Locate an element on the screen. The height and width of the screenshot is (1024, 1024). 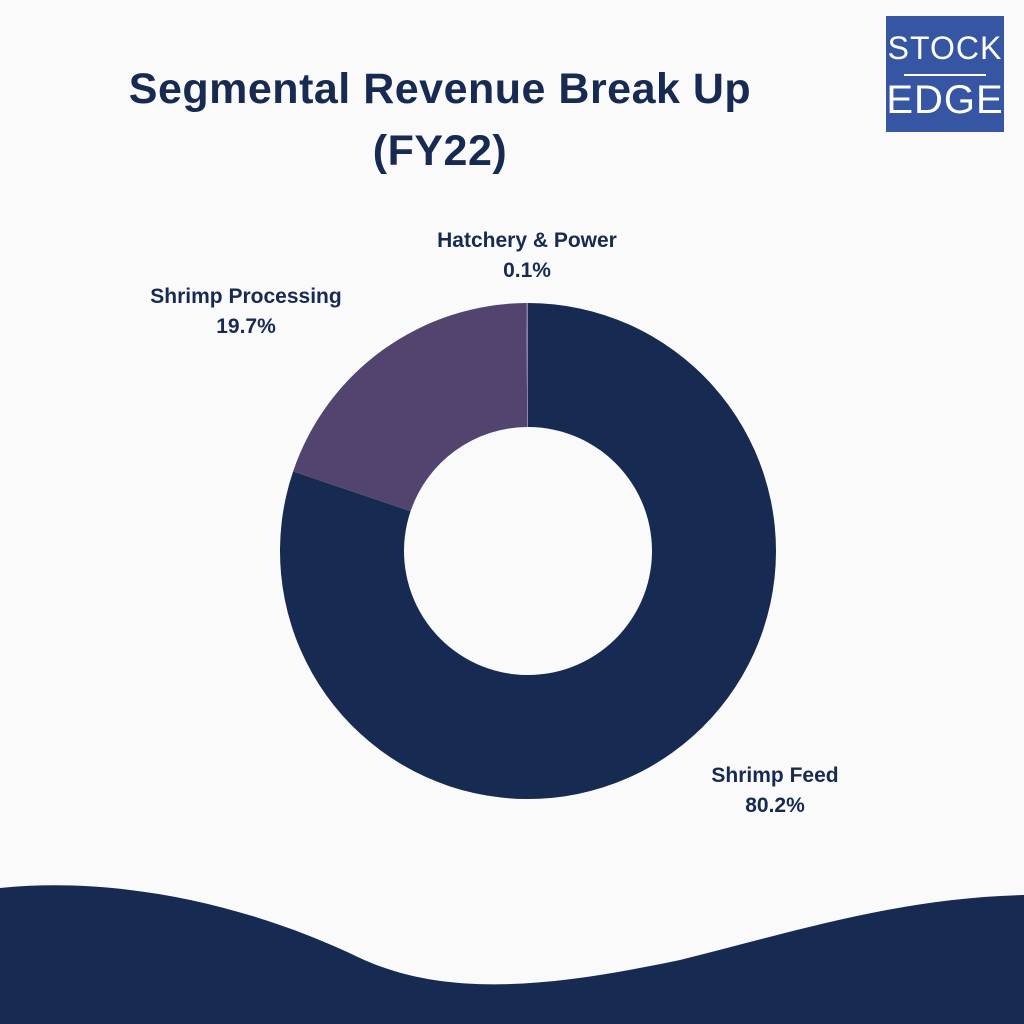
slice-label-name: Hatchery & Power is located at coordinates (527, 240).